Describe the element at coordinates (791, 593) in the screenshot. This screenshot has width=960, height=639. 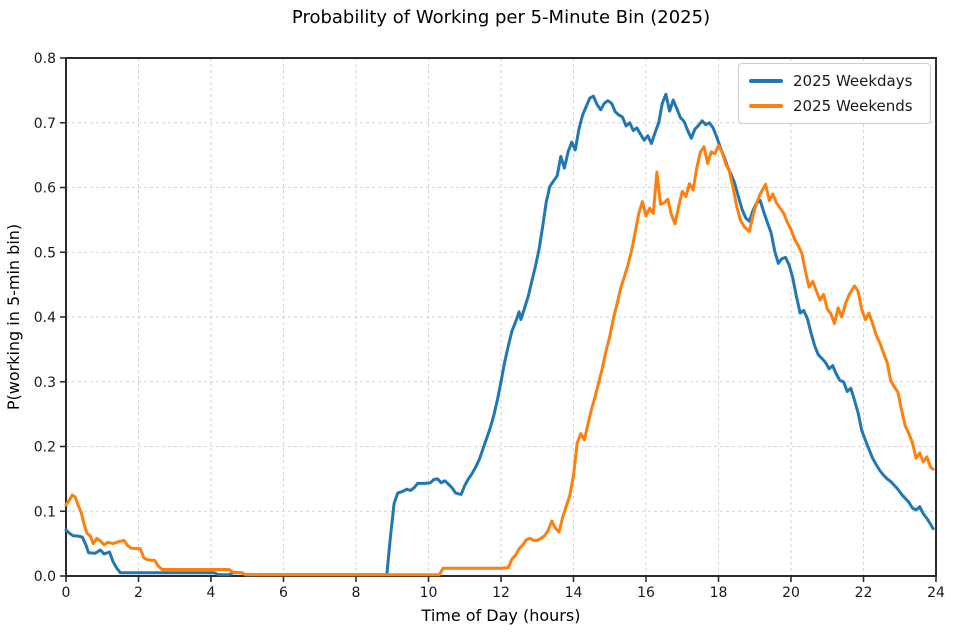
I see `x-tick-label: 20` at that location.